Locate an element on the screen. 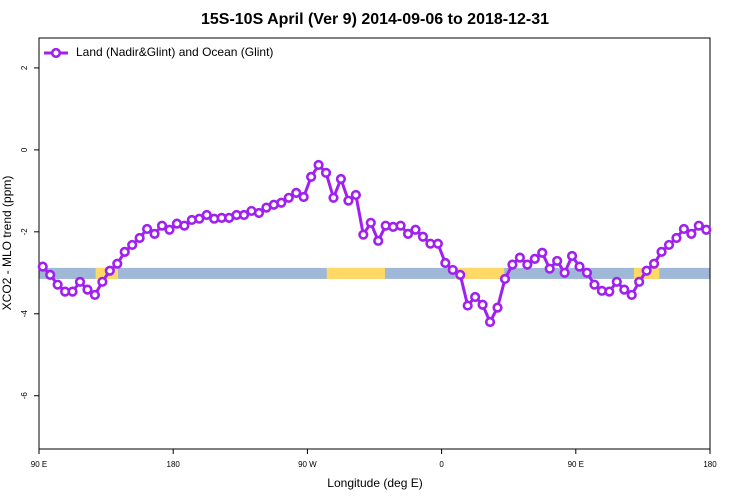 The width and height of the screenshot is (750, 500). x-axis-label: Longitude (deg E) is located at coordinates (374, 483).